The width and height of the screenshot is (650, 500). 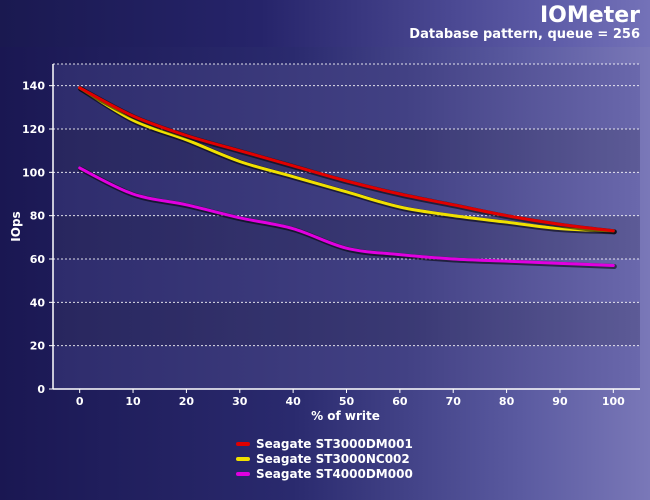 What do you see at coordinates (293, 401) in the screenshot?
I see `x-tick-label: 40` at bounding box center [293, 401].